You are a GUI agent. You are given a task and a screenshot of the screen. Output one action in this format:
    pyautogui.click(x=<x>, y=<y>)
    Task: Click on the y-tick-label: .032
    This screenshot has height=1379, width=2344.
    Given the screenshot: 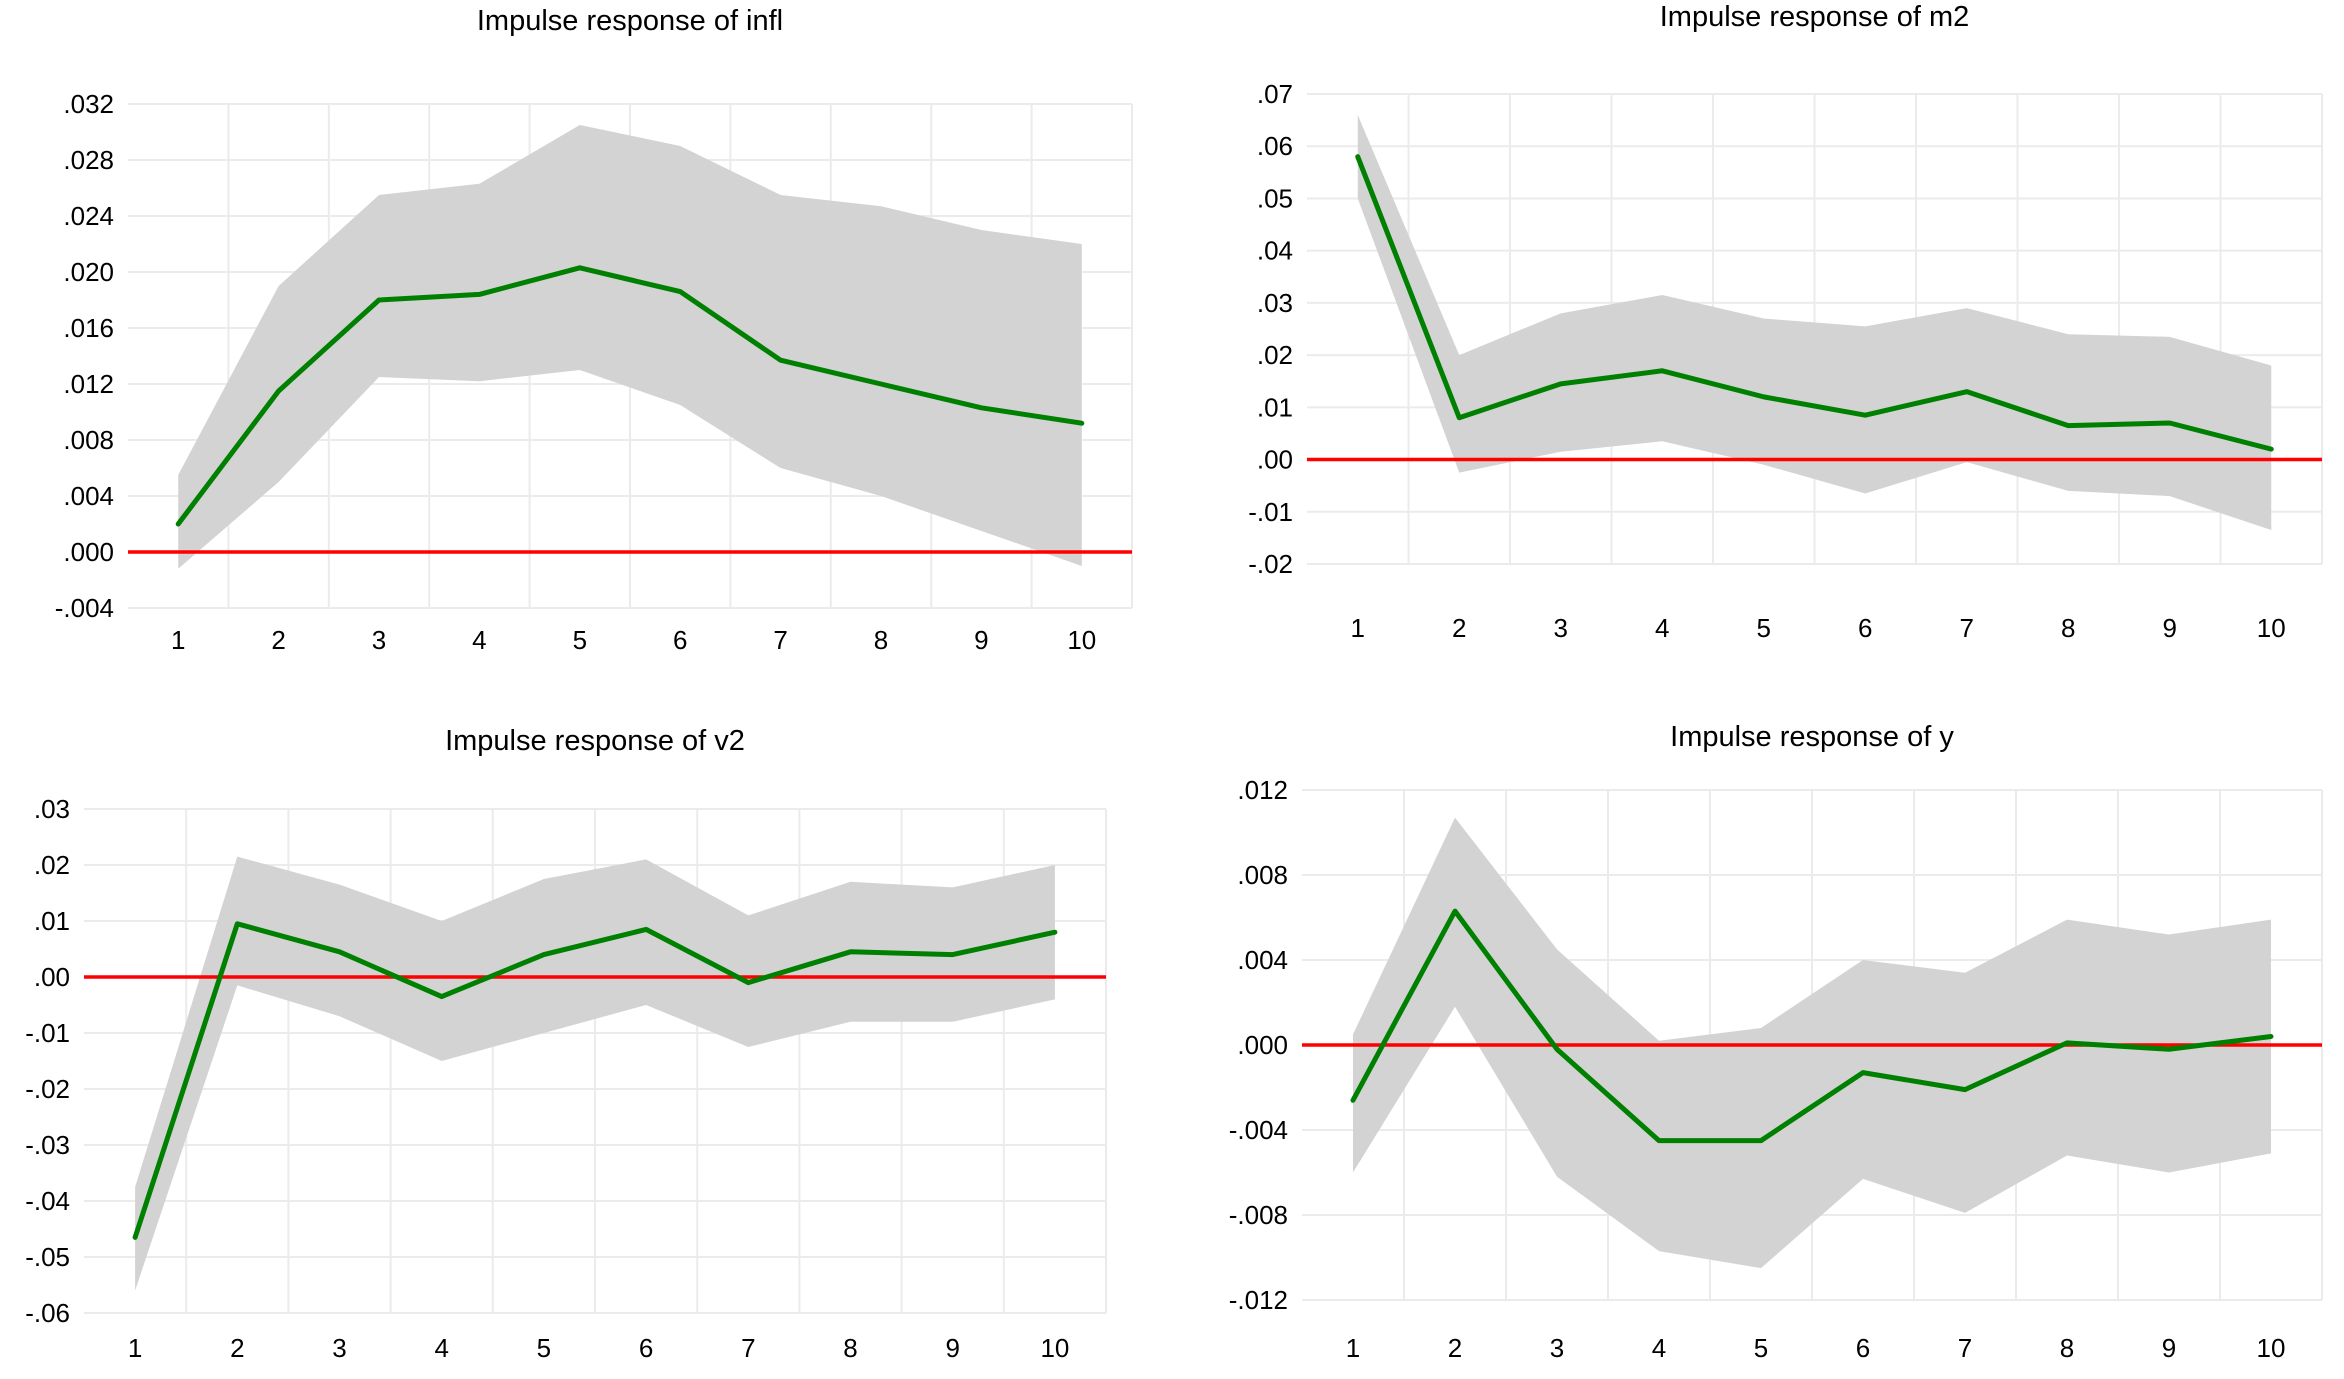 What is the action you would take?
    pyautogui.click(x=88, y=104)
    